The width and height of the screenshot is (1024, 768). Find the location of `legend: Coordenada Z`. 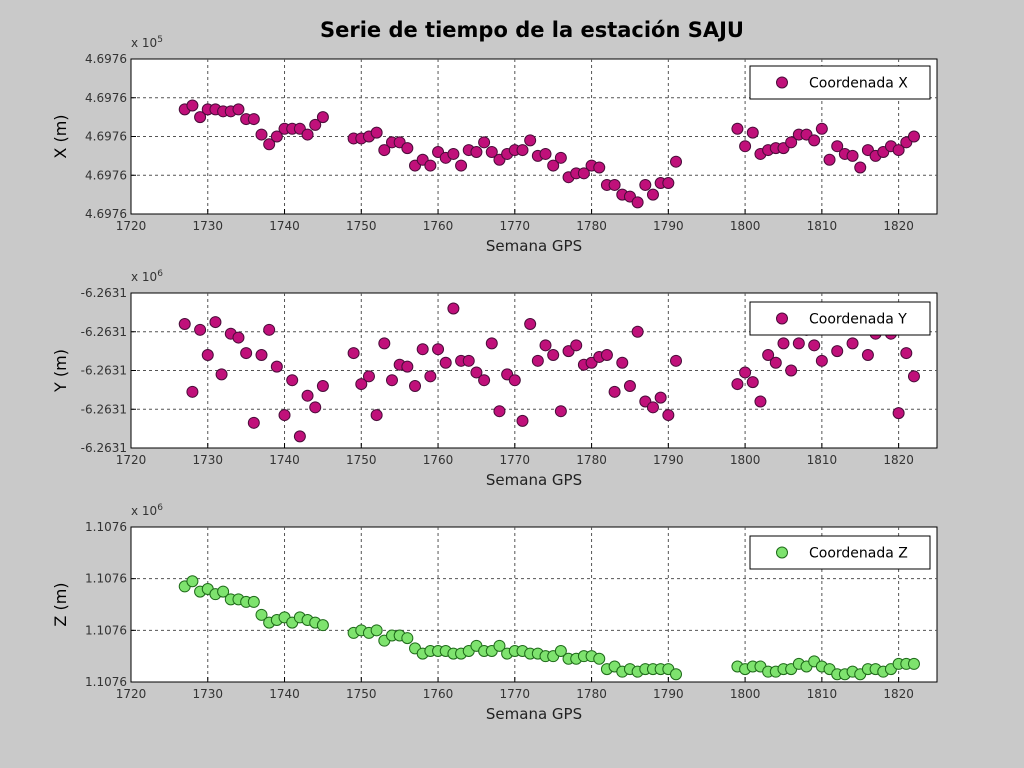

legend: Coordenada Z is located at coordinates (840, 552).